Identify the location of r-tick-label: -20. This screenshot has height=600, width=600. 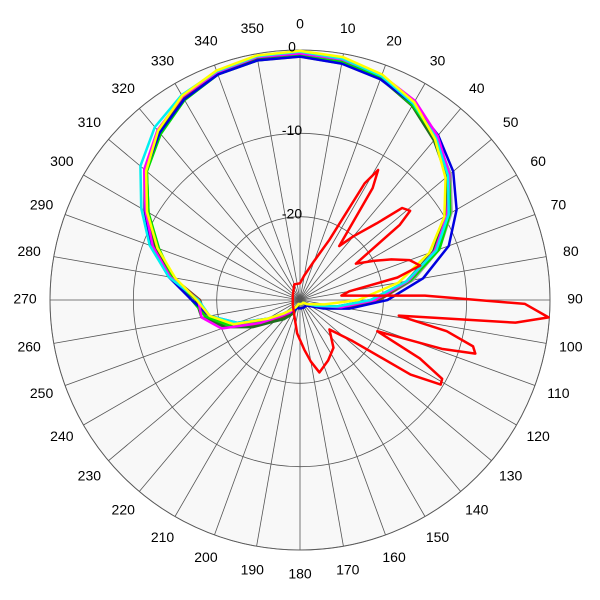
(292, 213).